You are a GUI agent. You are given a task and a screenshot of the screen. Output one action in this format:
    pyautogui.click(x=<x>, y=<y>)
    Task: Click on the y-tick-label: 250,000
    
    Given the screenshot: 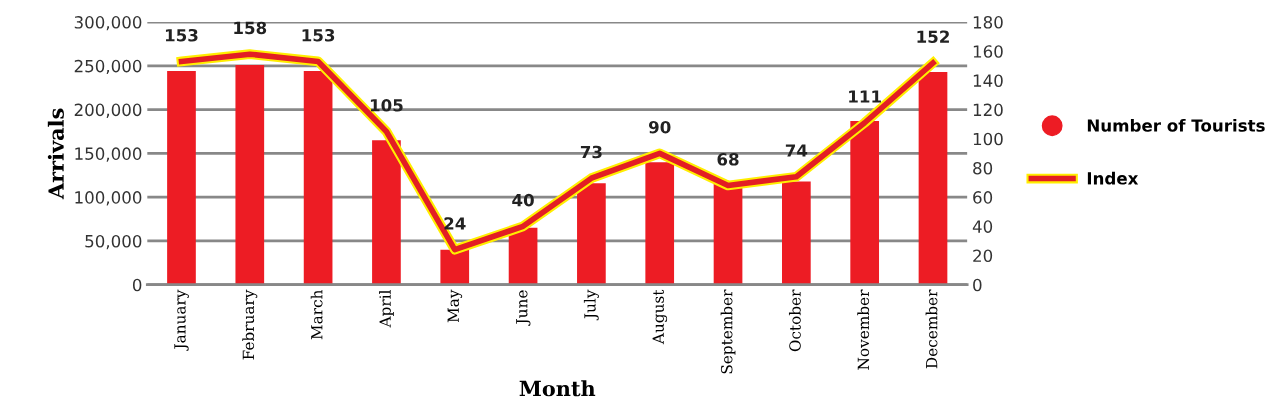 What is the action you would take?
    pyautogui.click(x=108, y=67)
    